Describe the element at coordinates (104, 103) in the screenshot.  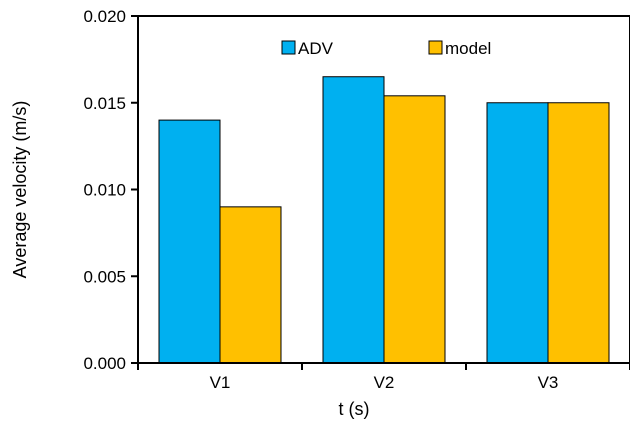
I see `y-tick-label: 0.015` at that location.